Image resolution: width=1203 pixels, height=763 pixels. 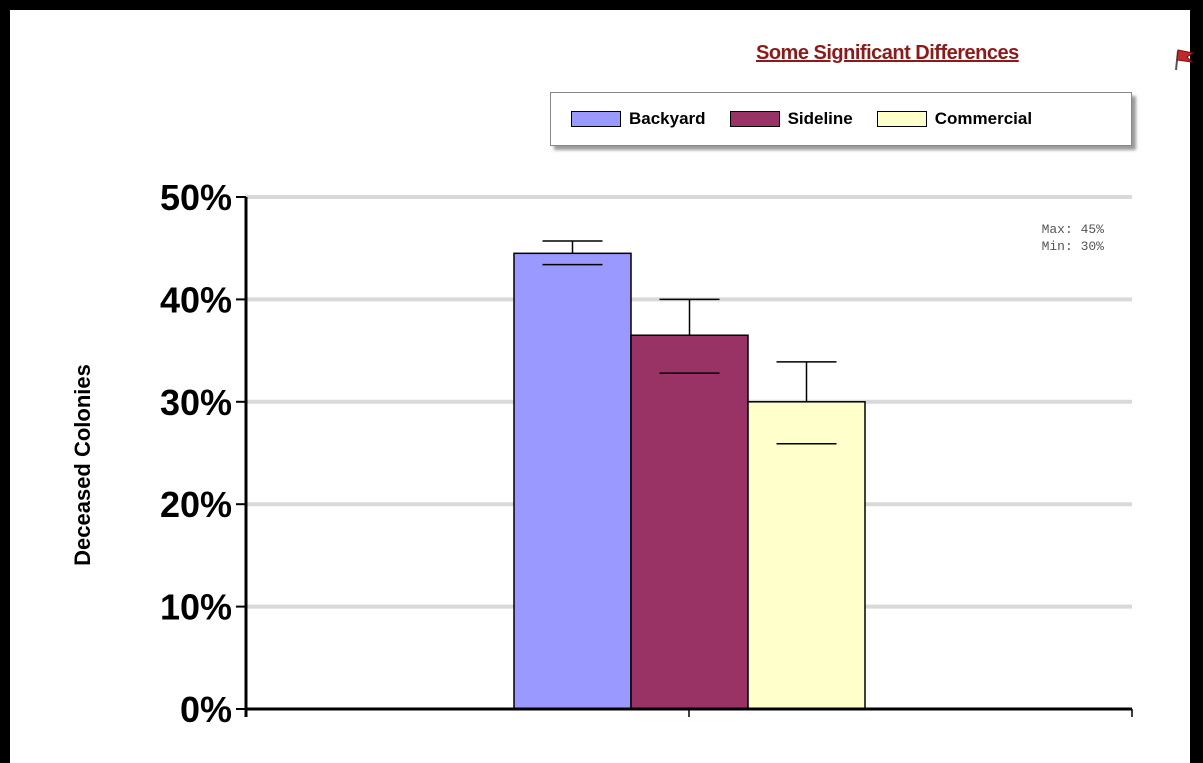 I want to click on max-annotation: Max: 45%, so click(x=1073, y=229).